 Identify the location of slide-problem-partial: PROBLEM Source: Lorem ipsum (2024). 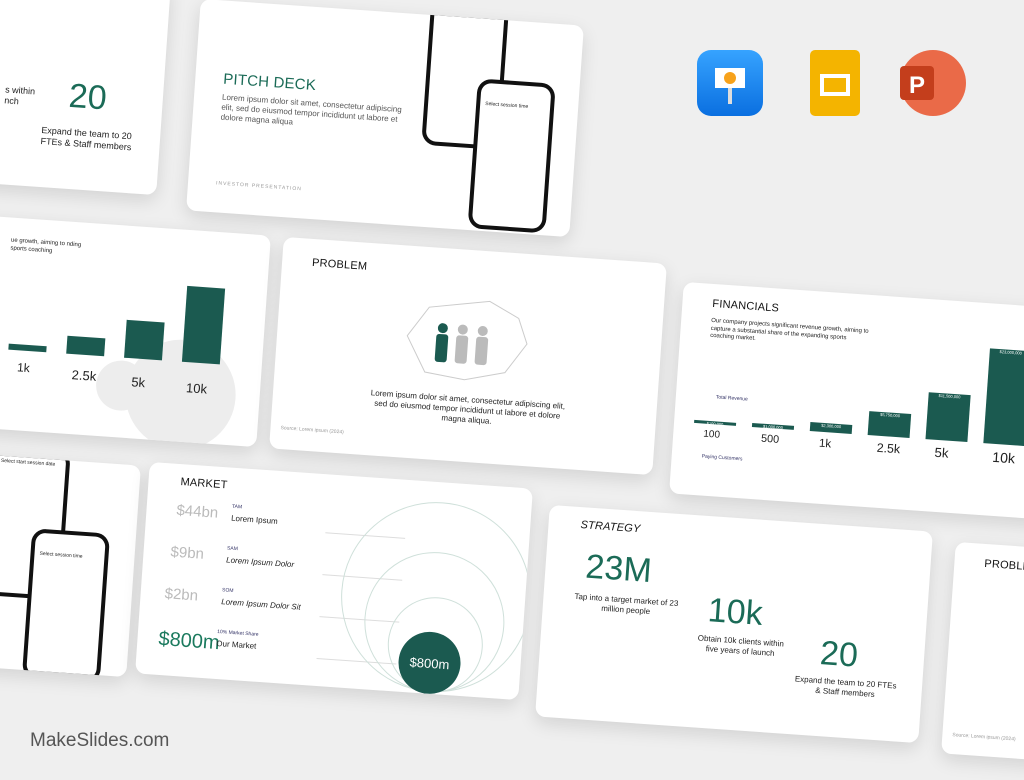
(982, 660).